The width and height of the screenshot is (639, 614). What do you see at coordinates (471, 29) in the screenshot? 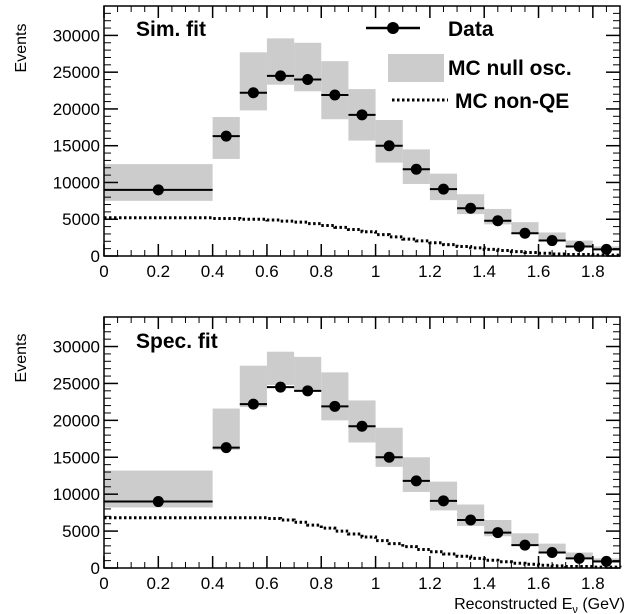
I see `legend-data-label: Data` at bounding box center [471, 29].